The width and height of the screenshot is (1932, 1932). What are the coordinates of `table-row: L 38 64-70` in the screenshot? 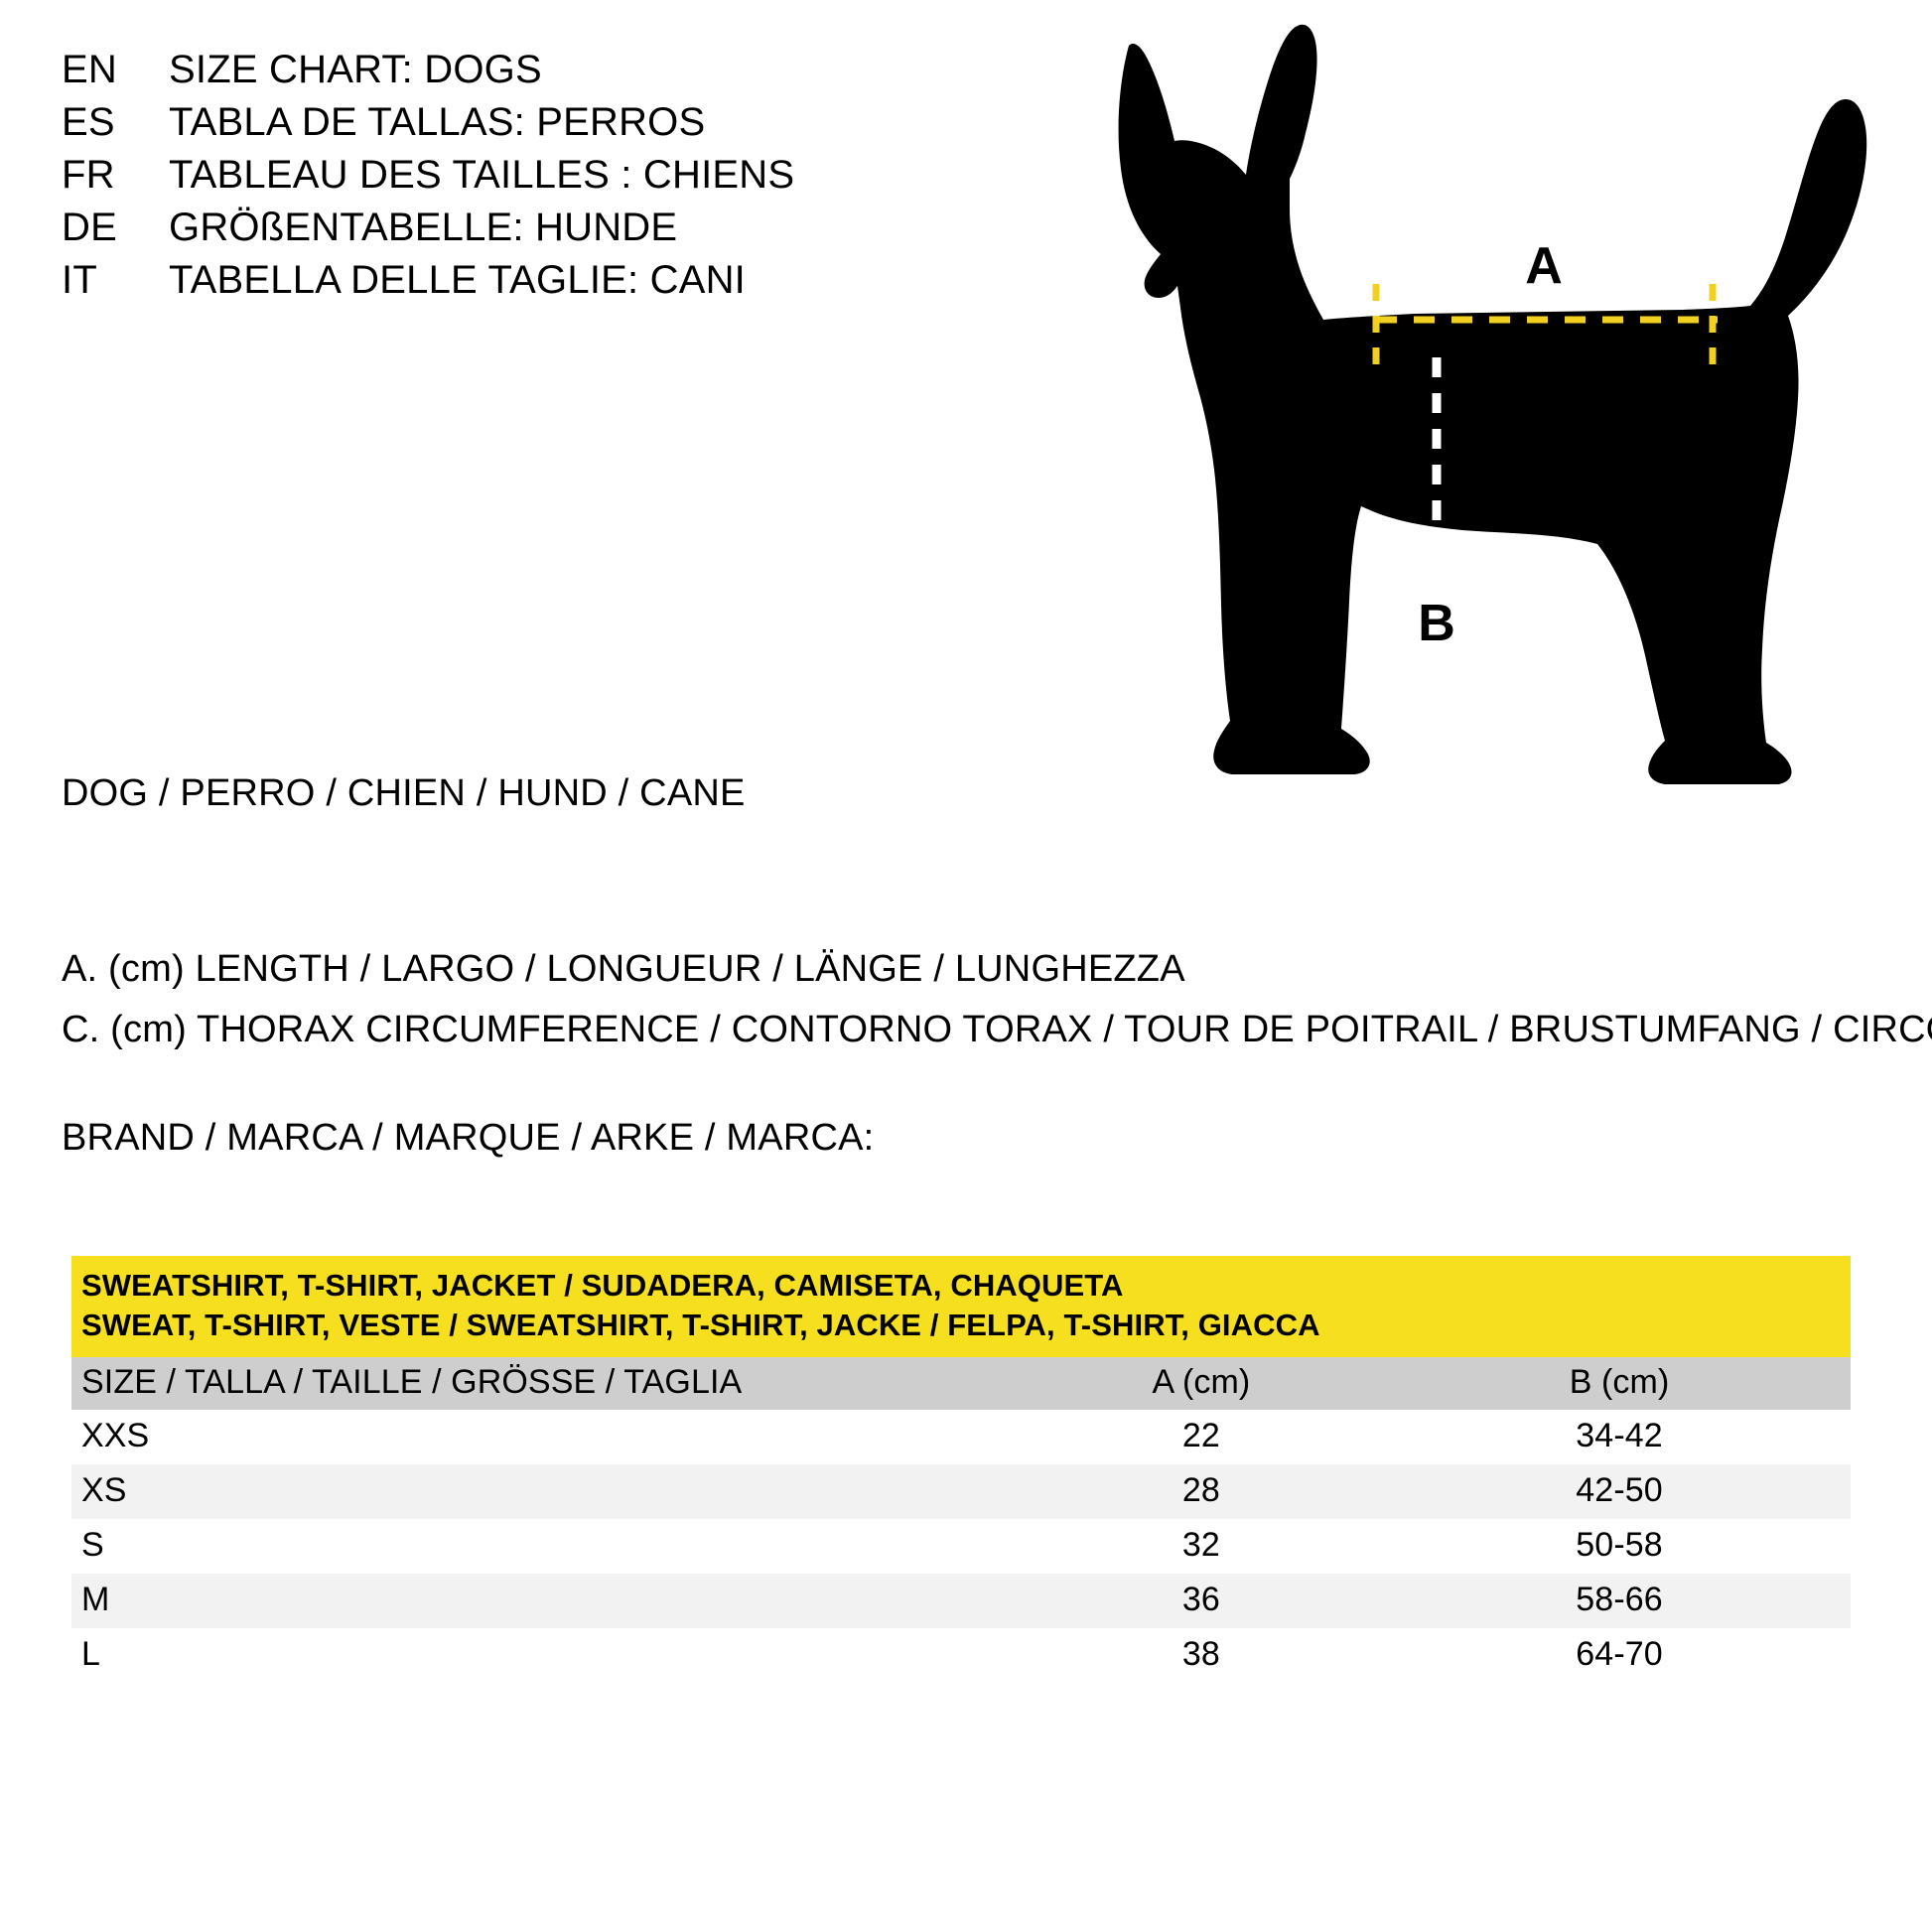 It's located at (961, 1656).